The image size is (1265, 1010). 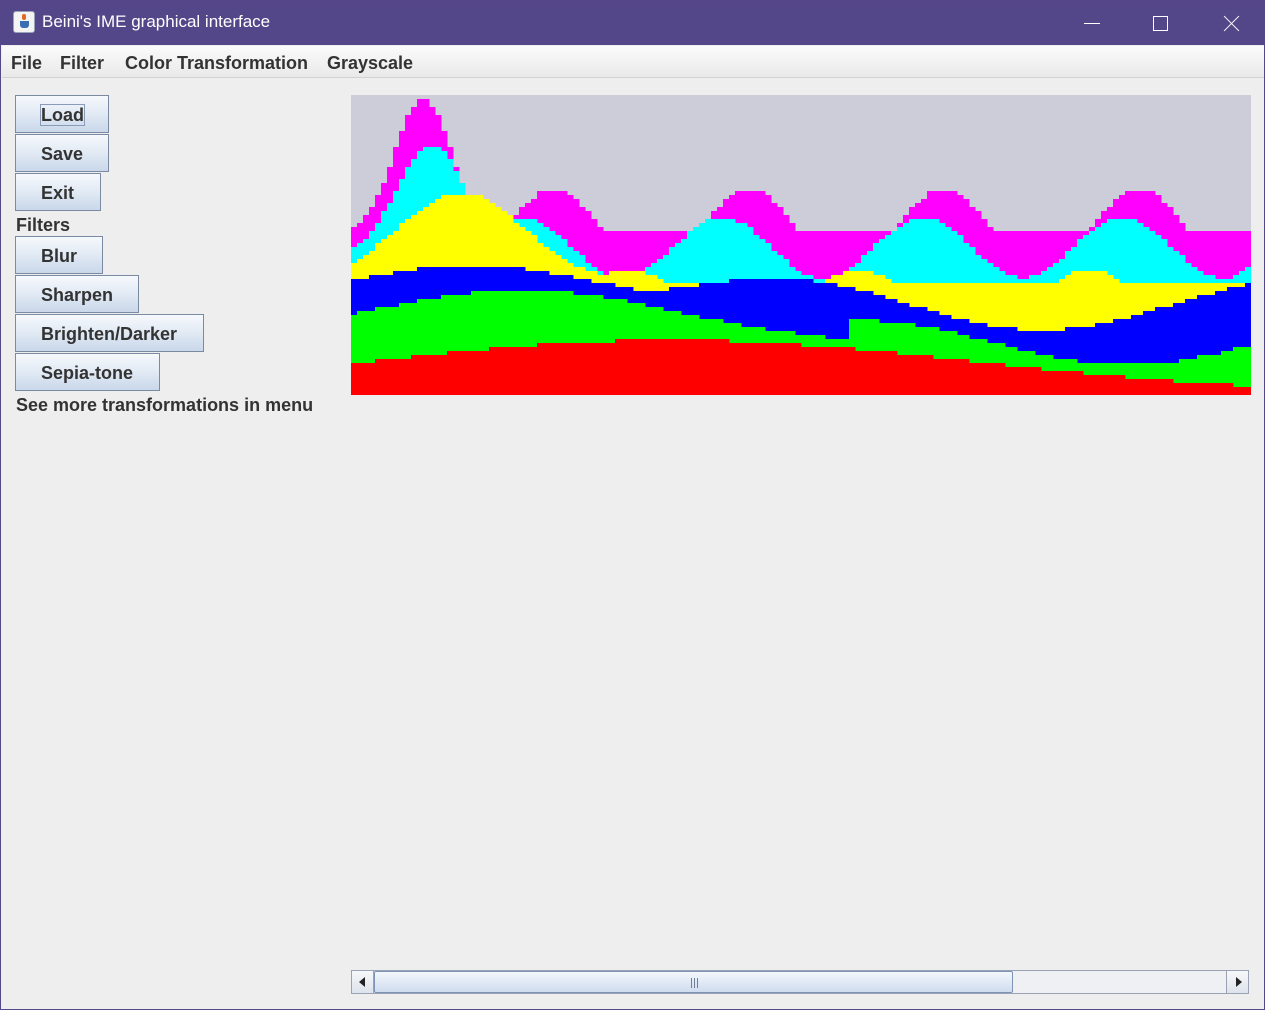 I want to click on menu-color-transformation: Color Transformation, so click(x=217, y=63).